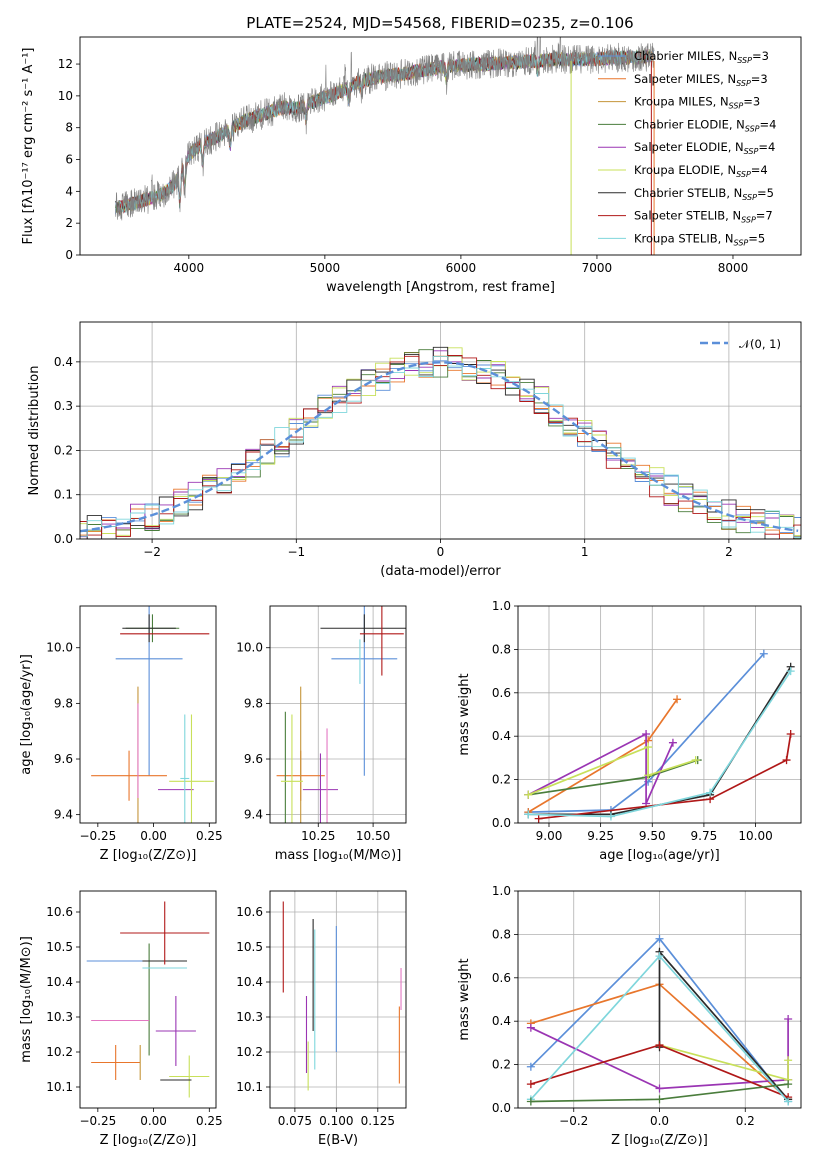 The image size is (819, 1170). Describe the element at coordinates (659, 1140) in the screenshot. I see `x-axis-label: Z [log₁₀(Z/Z⊙)]` at that location.